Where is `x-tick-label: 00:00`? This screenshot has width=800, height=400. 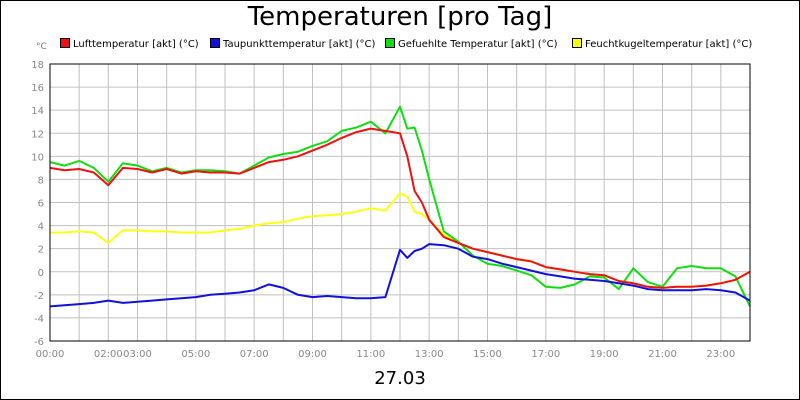
x-tick-label: 00:00 is located at coordinates (50, 354).